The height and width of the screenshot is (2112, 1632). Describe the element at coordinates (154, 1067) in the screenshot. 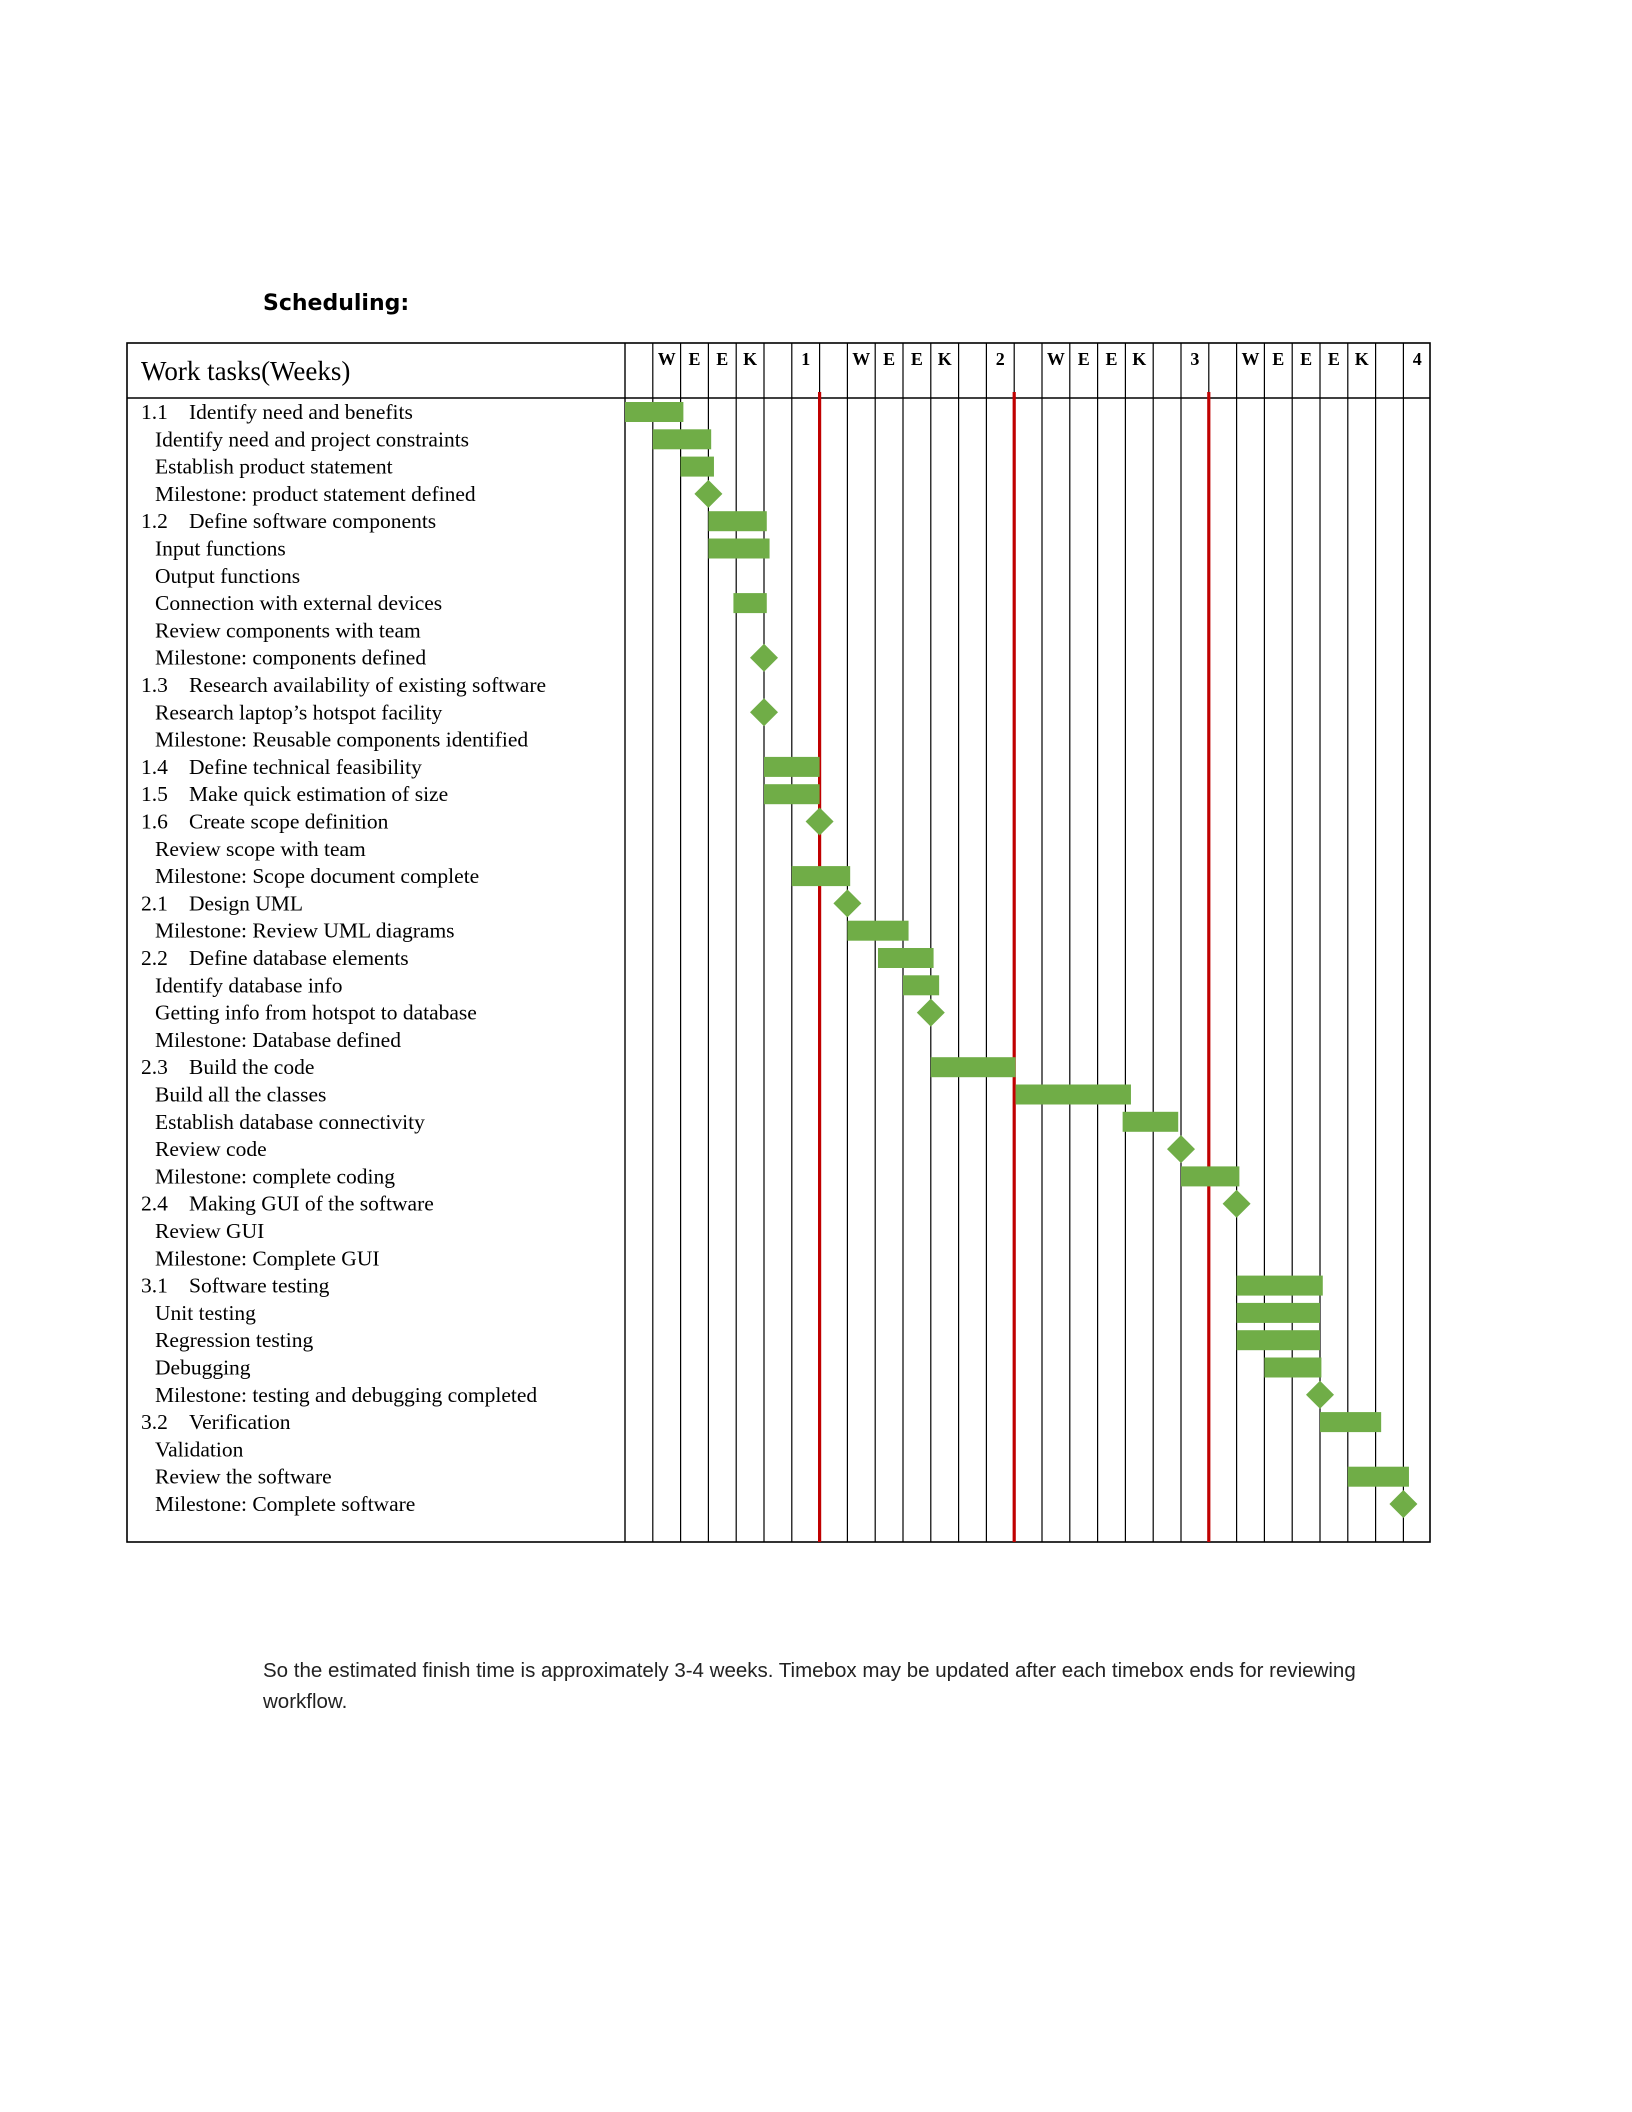

I see `task-number: 2.3` at that location.